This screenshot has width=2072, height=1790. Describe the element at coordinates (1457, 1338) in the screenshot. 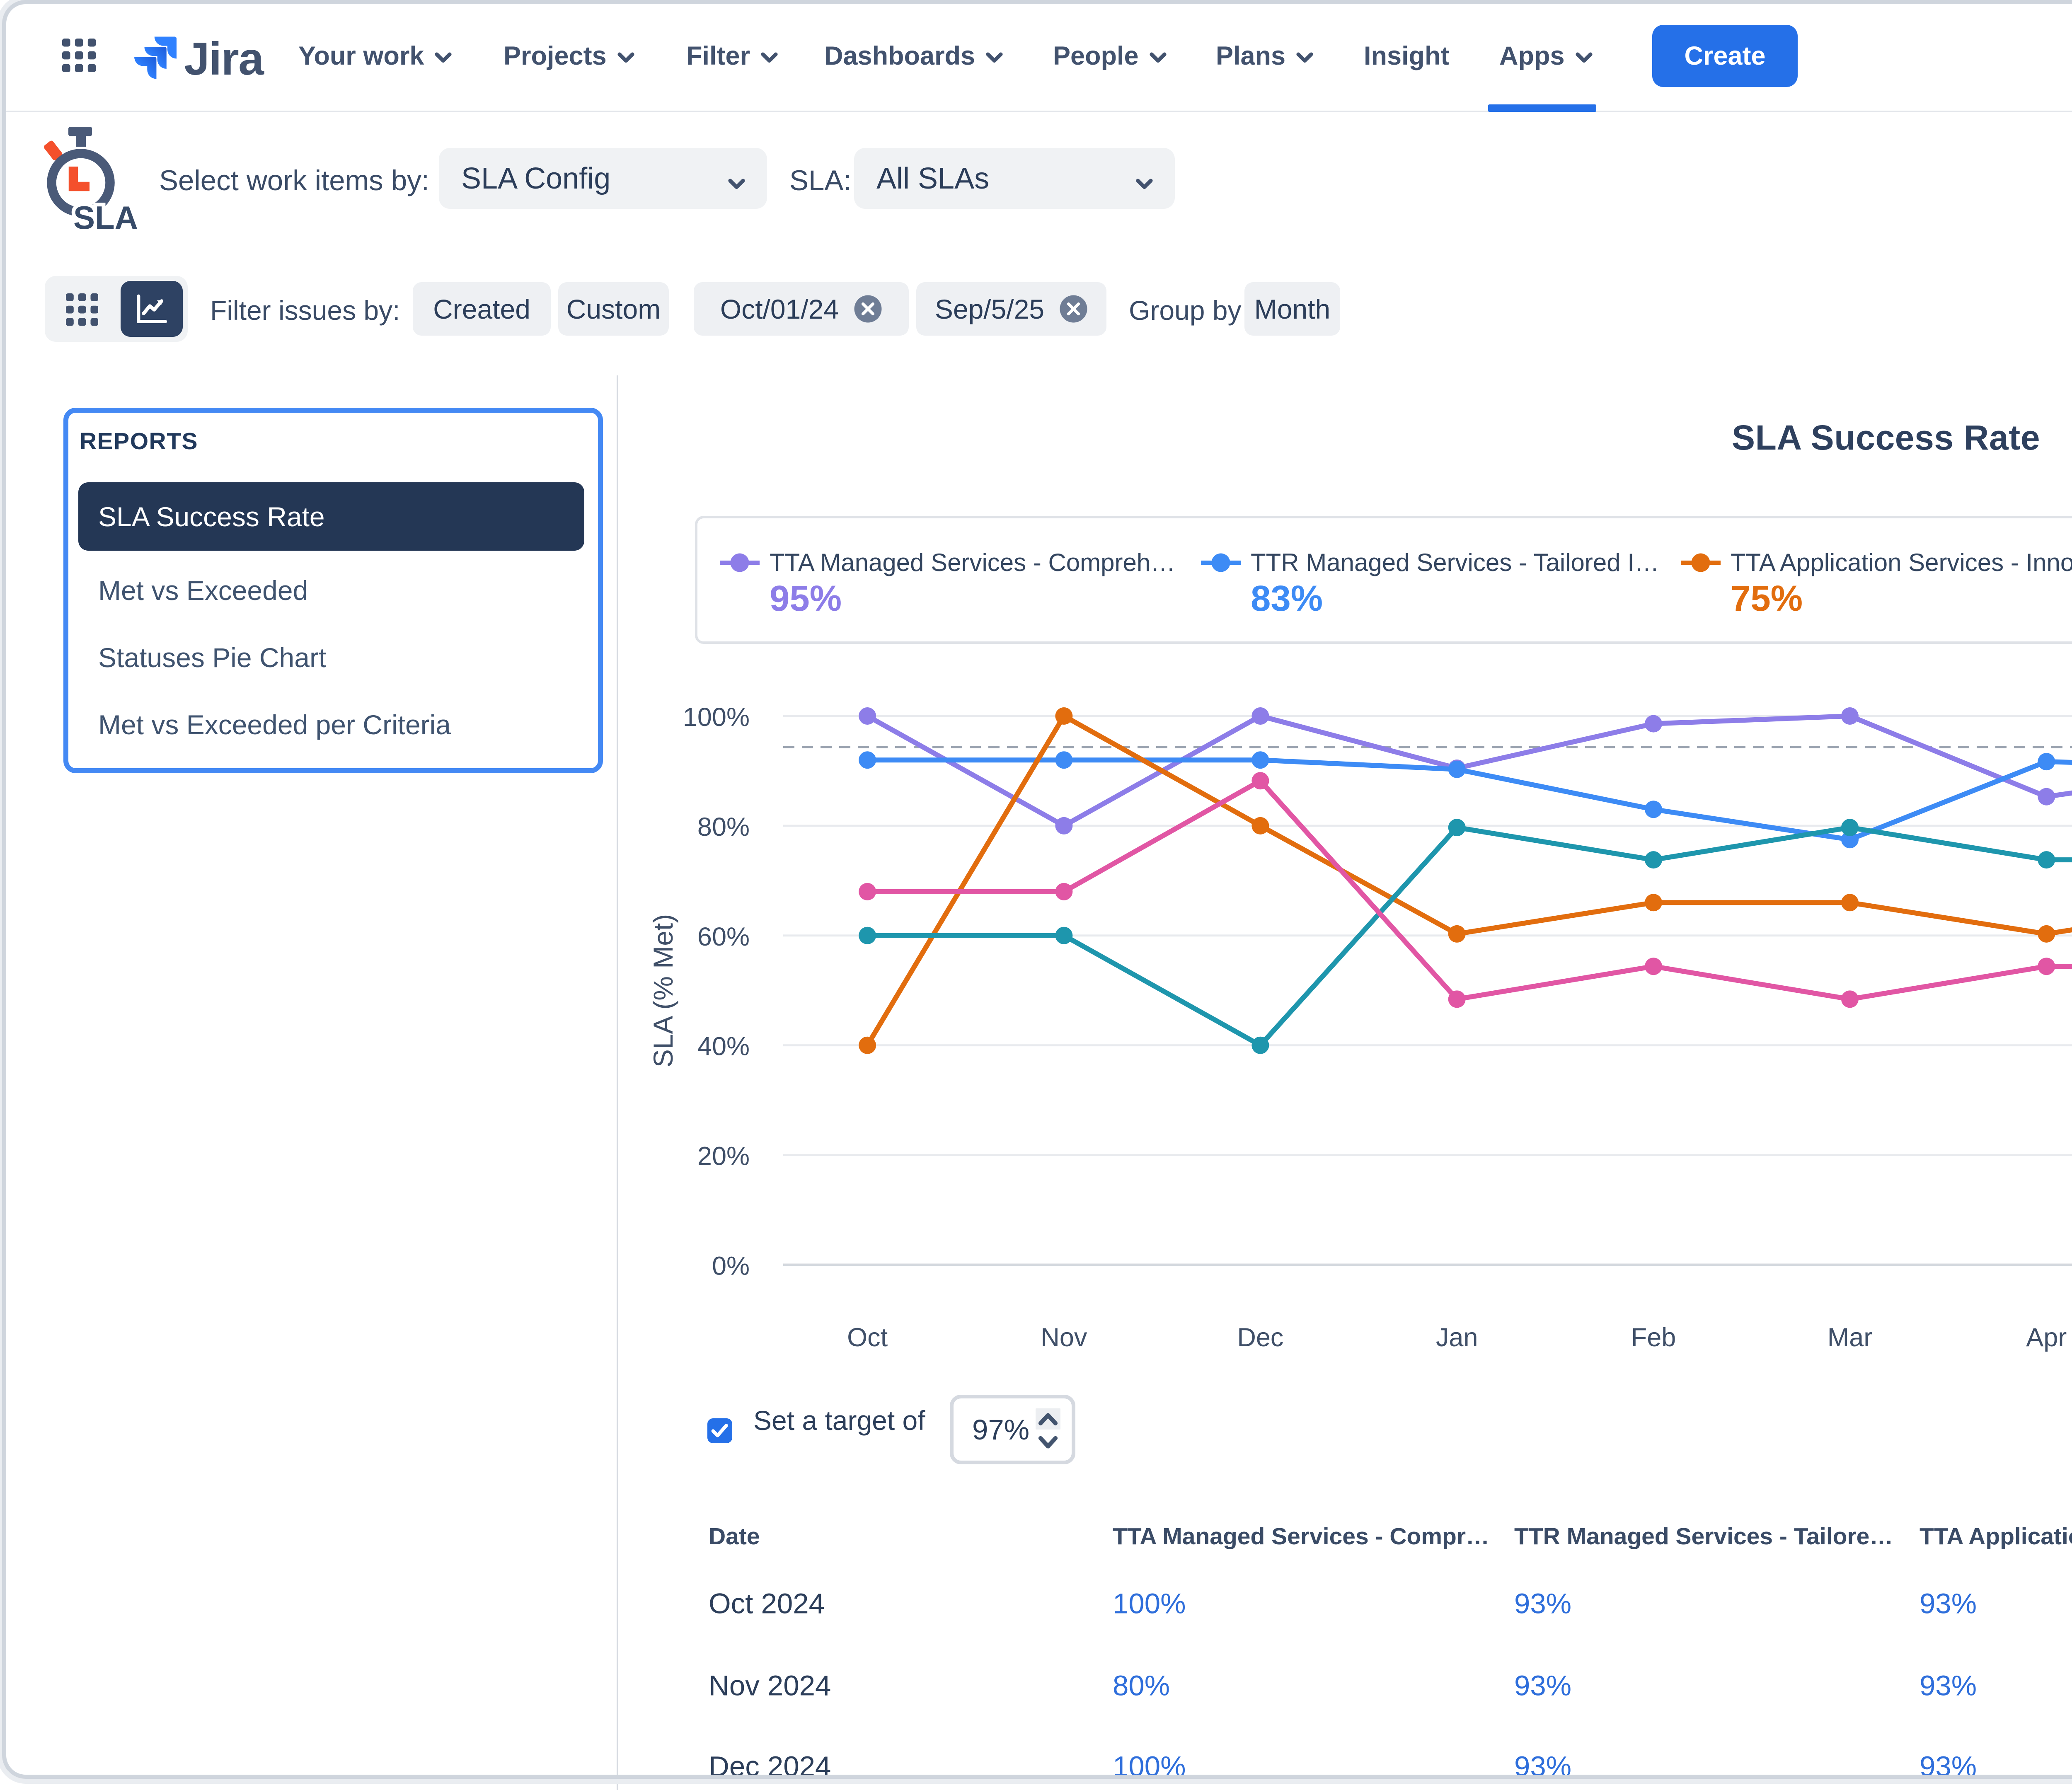

I see `svg-text: Jan` at that location.